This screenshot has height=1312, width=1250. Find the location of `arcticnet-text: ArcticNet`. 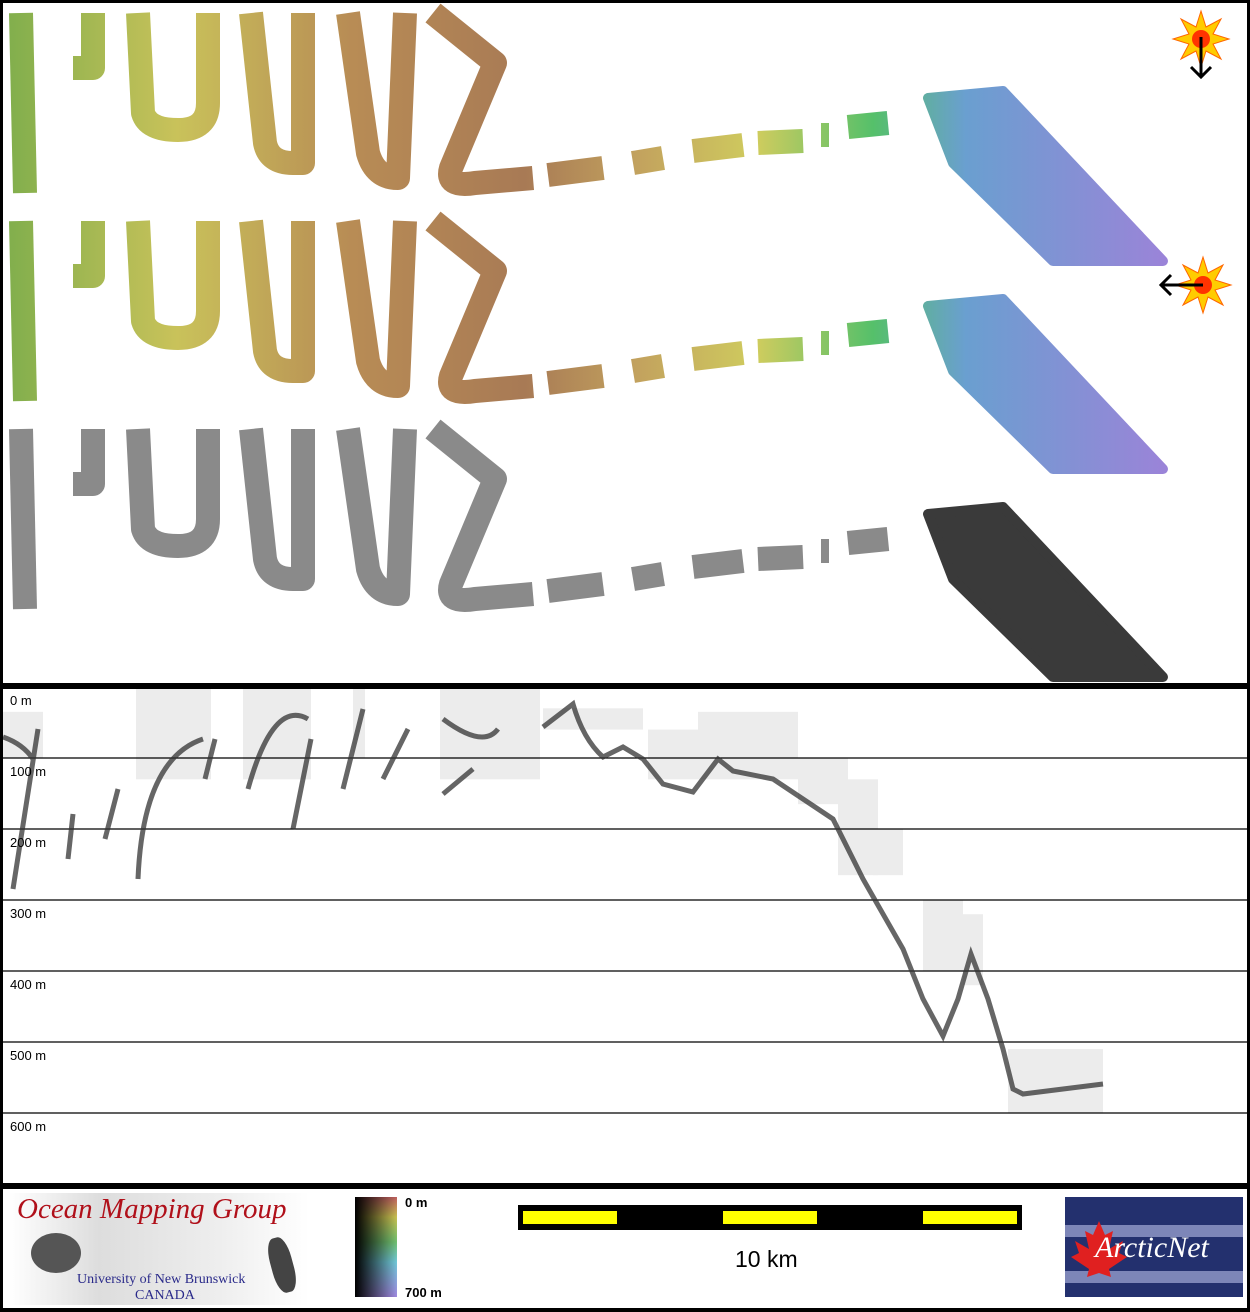

arcticnet-text: ArcticNet is located at coordinates (1152, 1247).